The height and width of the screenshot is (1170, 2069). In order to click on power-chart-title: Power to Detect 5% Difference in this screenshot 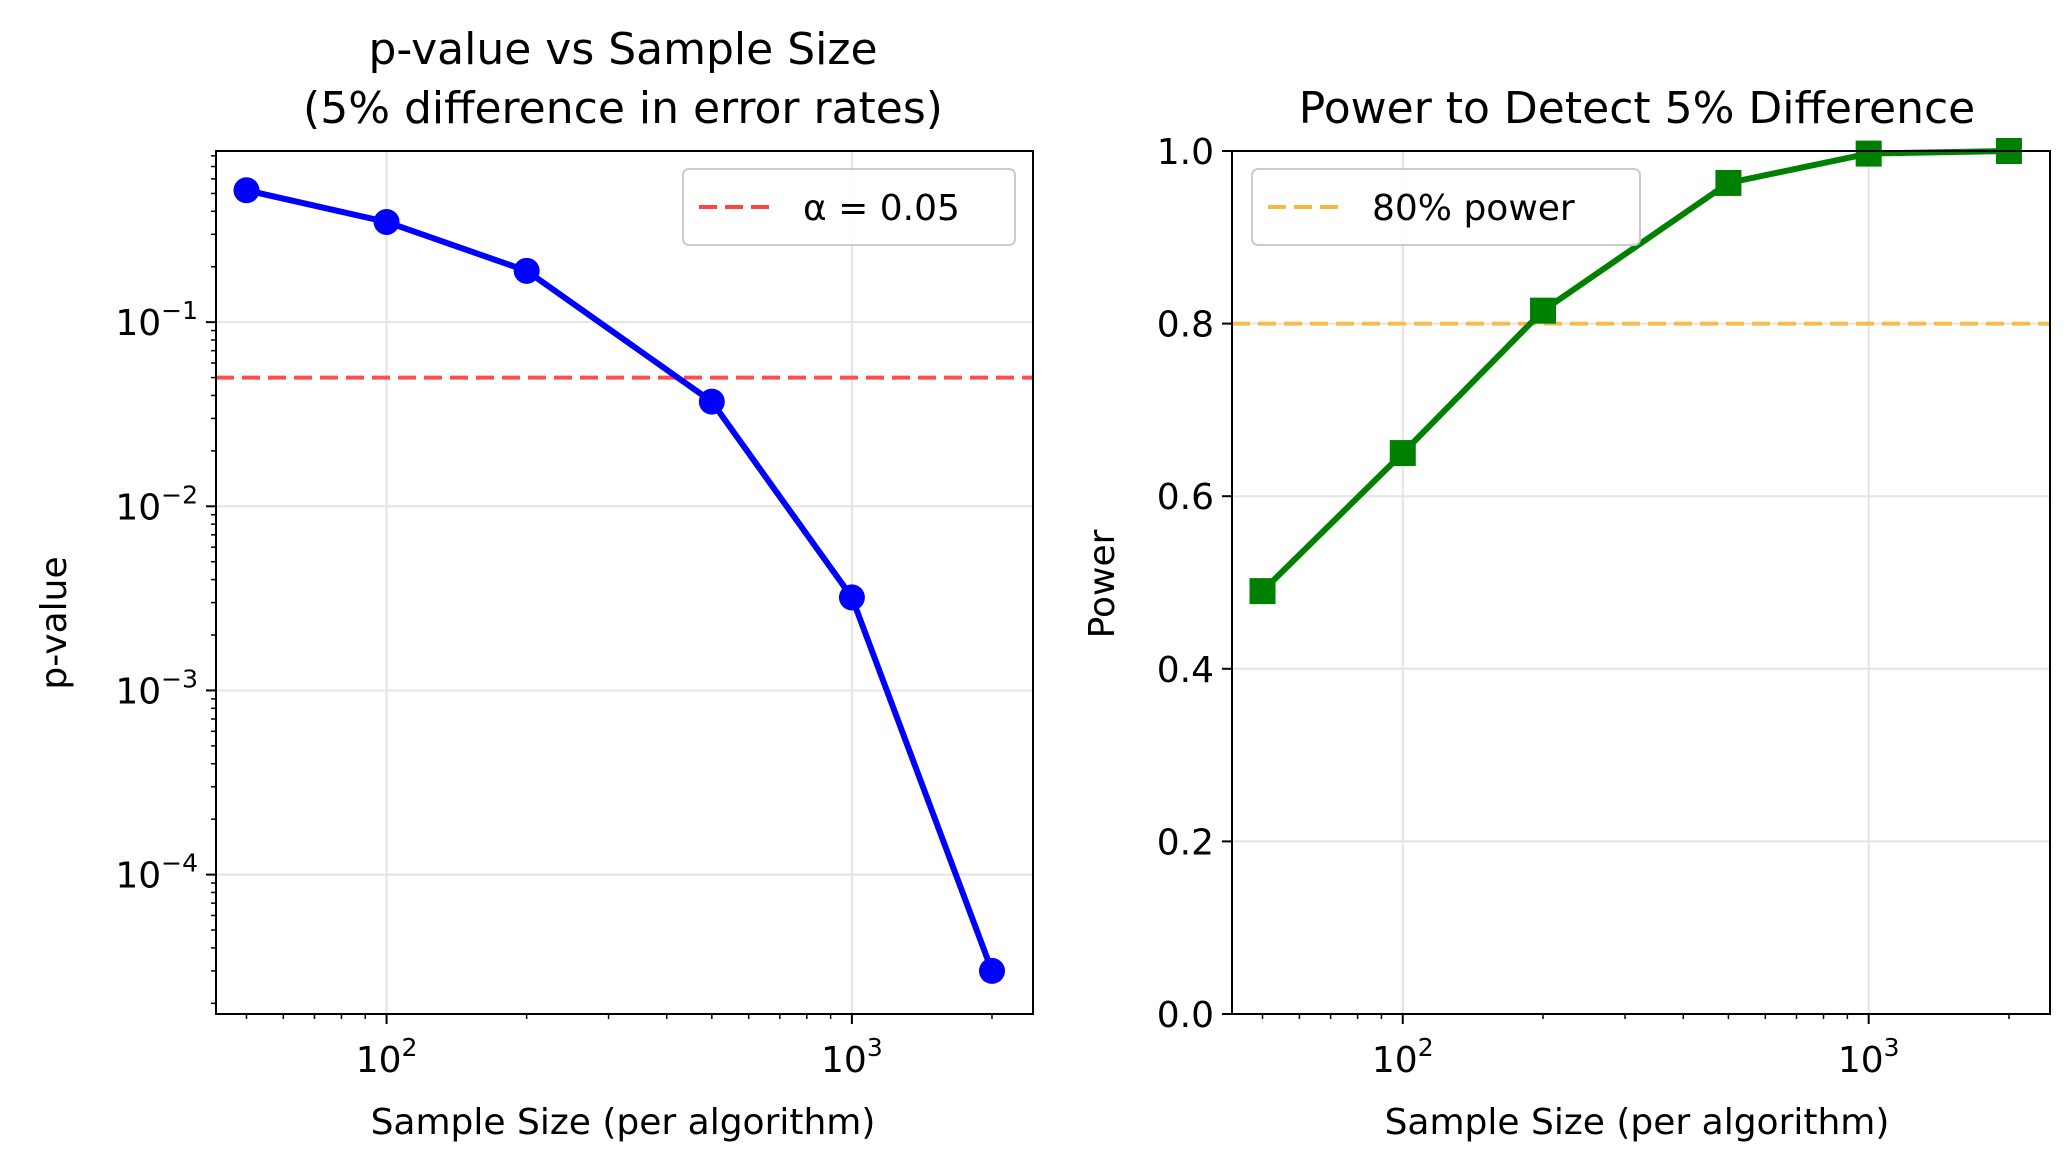, I will do `click(1637, 108)`.